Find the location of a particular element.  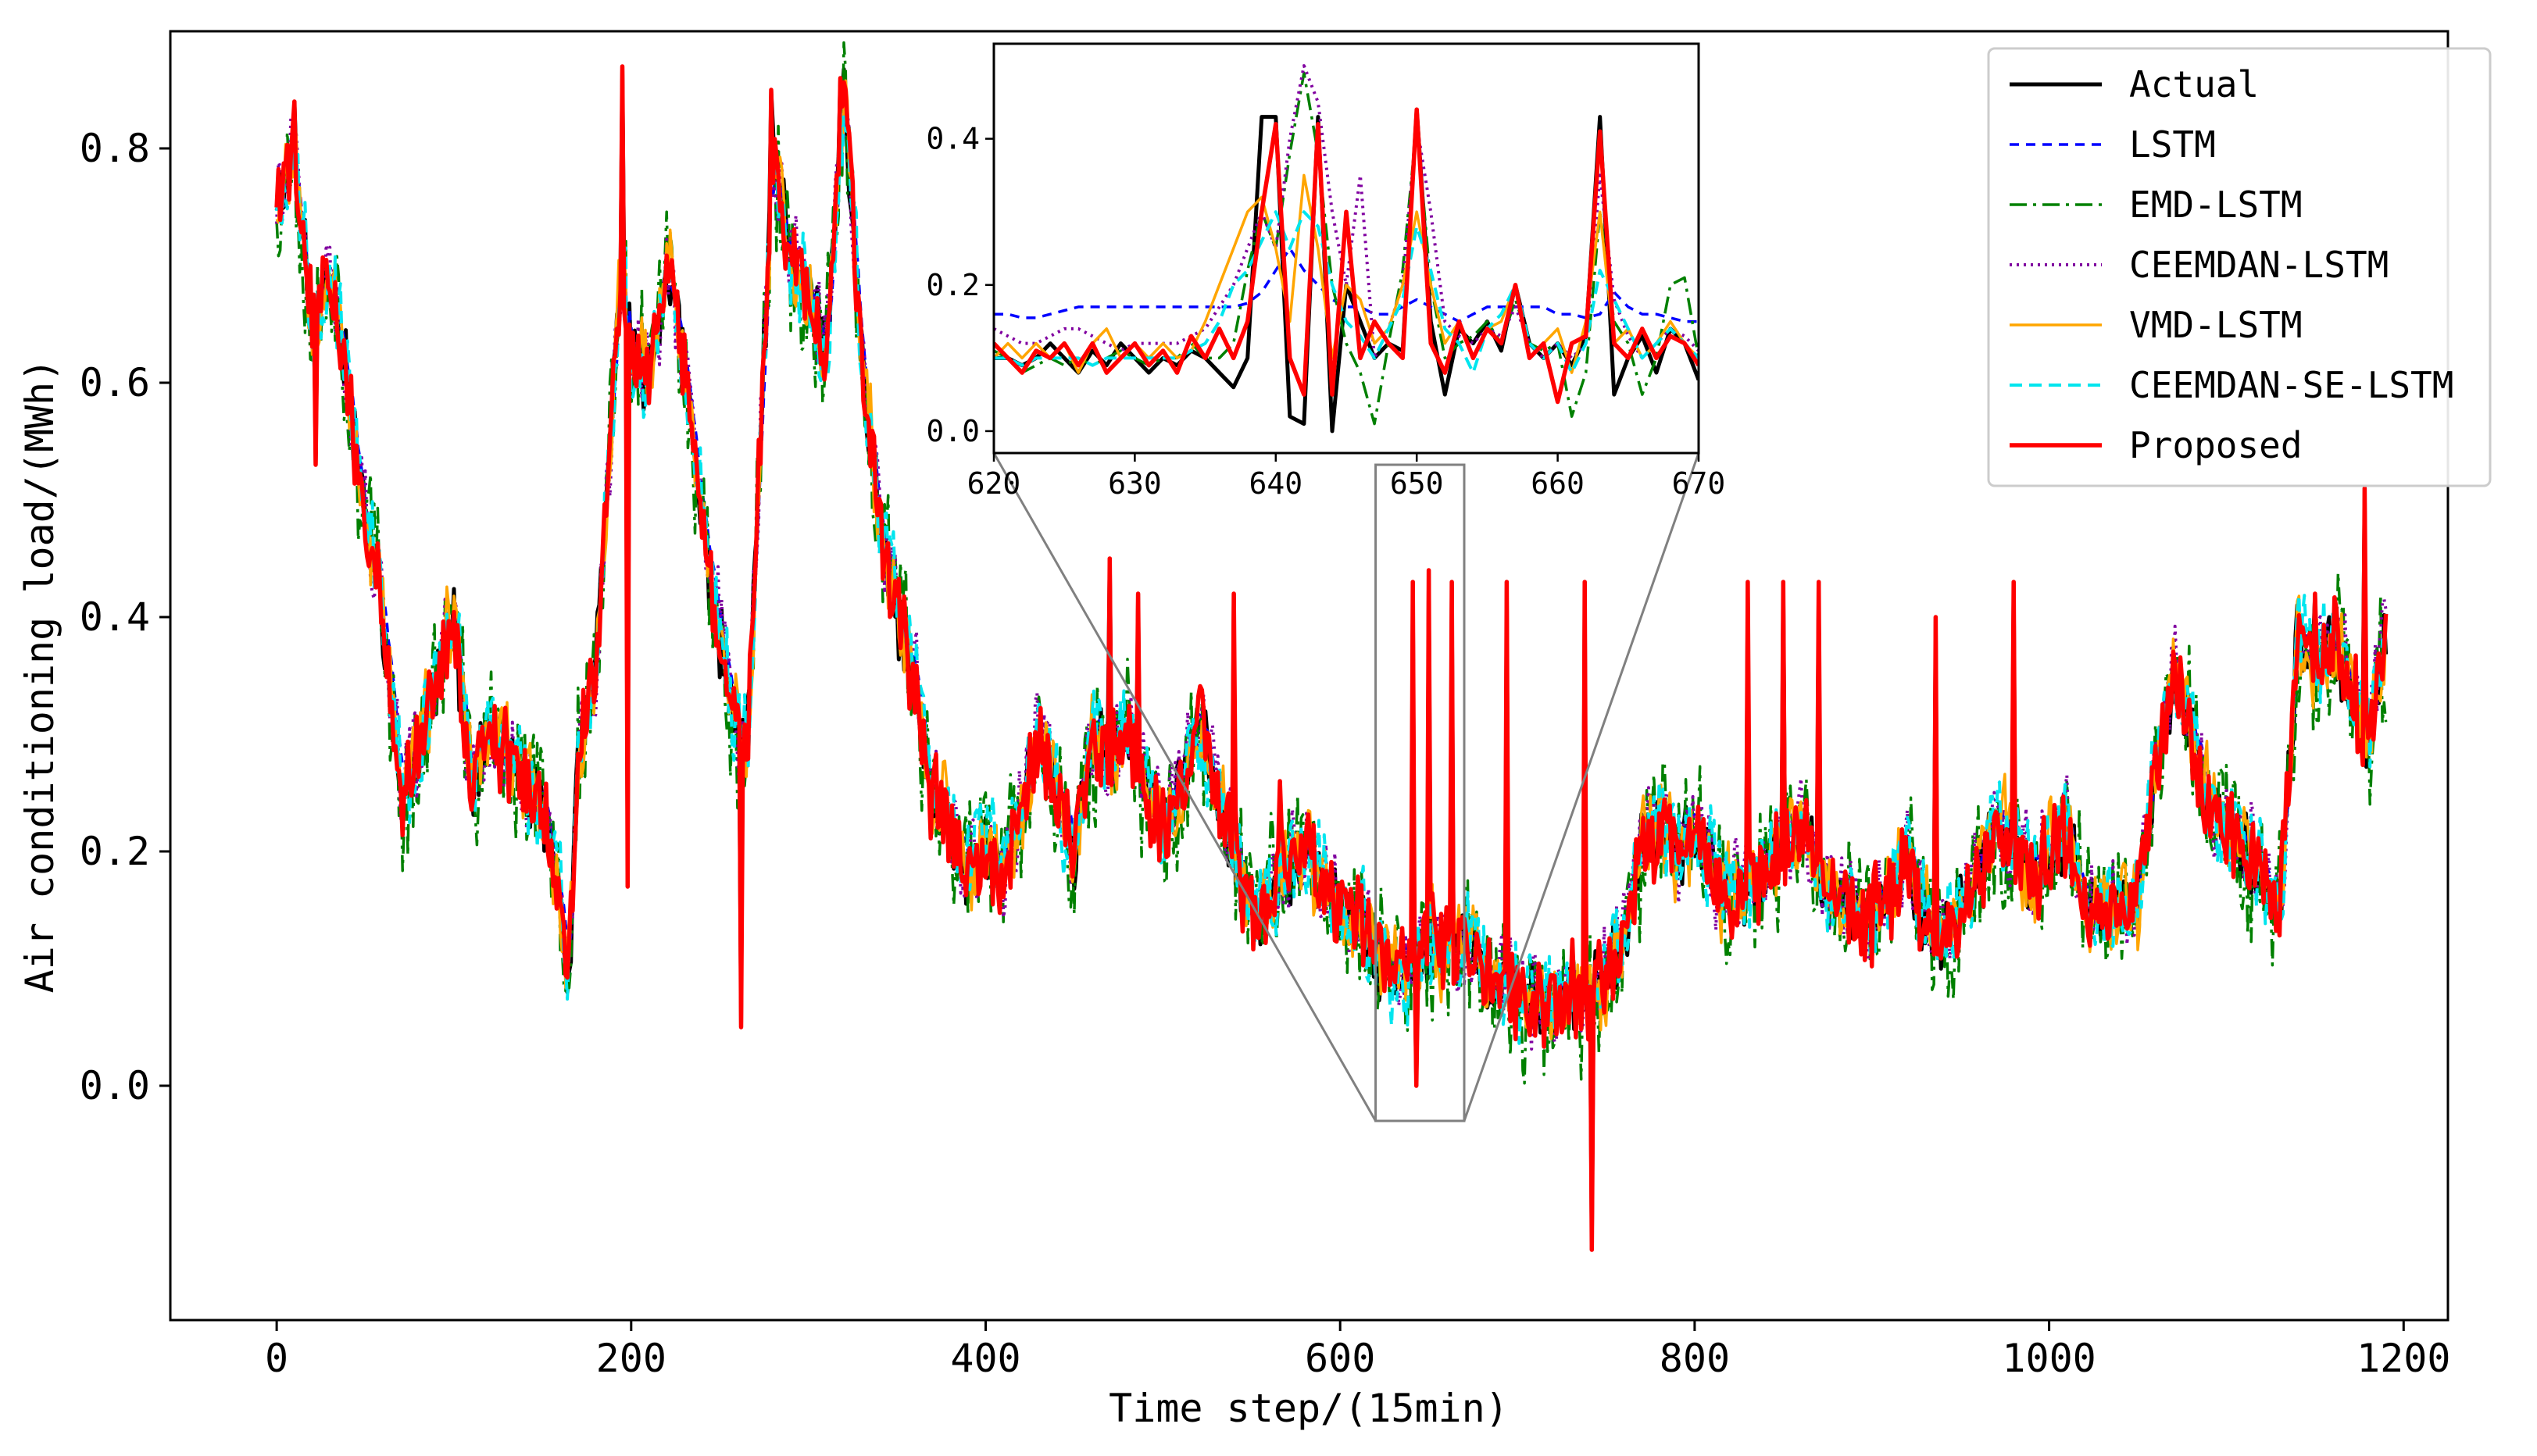

inset-y-tick-label: 0.0 is located at coordinates (953, 431).